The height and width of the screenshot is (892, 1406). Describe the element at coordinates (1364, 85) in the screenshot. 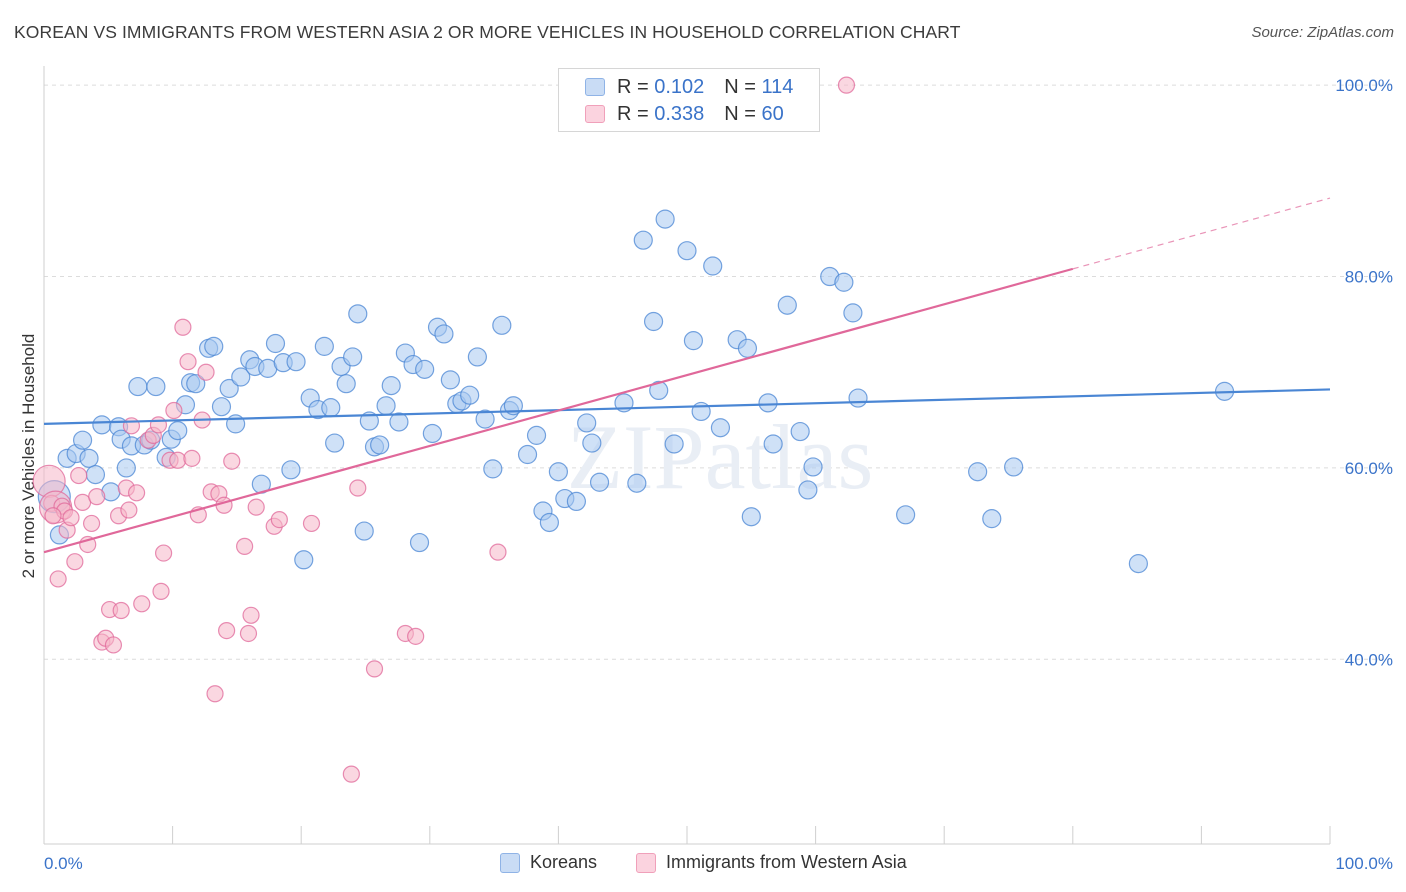

I see `y-tick-label: 100.0%` at that location.